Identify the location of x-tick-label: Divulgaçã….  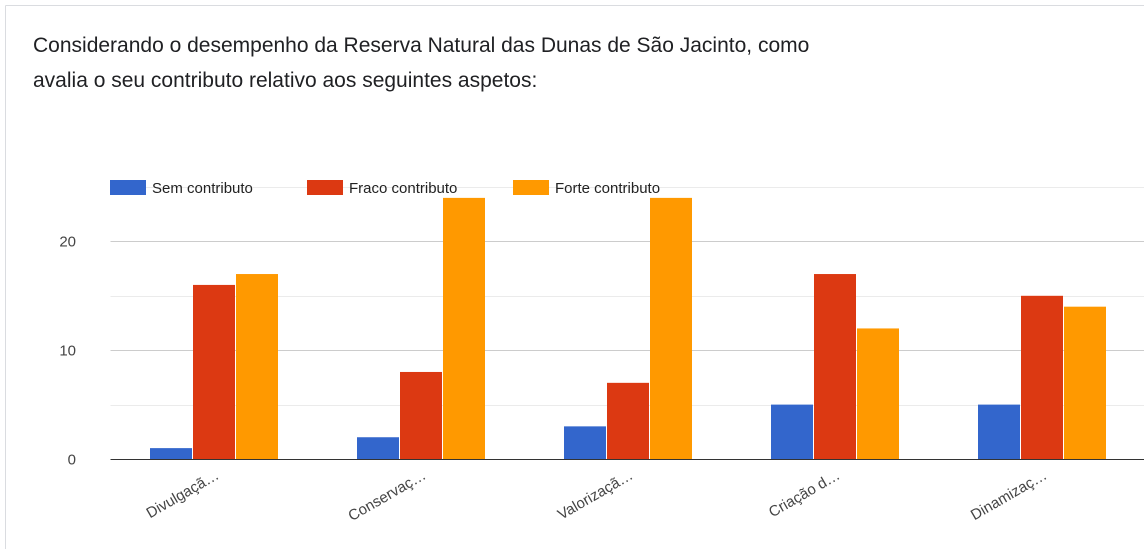
(182, 494).